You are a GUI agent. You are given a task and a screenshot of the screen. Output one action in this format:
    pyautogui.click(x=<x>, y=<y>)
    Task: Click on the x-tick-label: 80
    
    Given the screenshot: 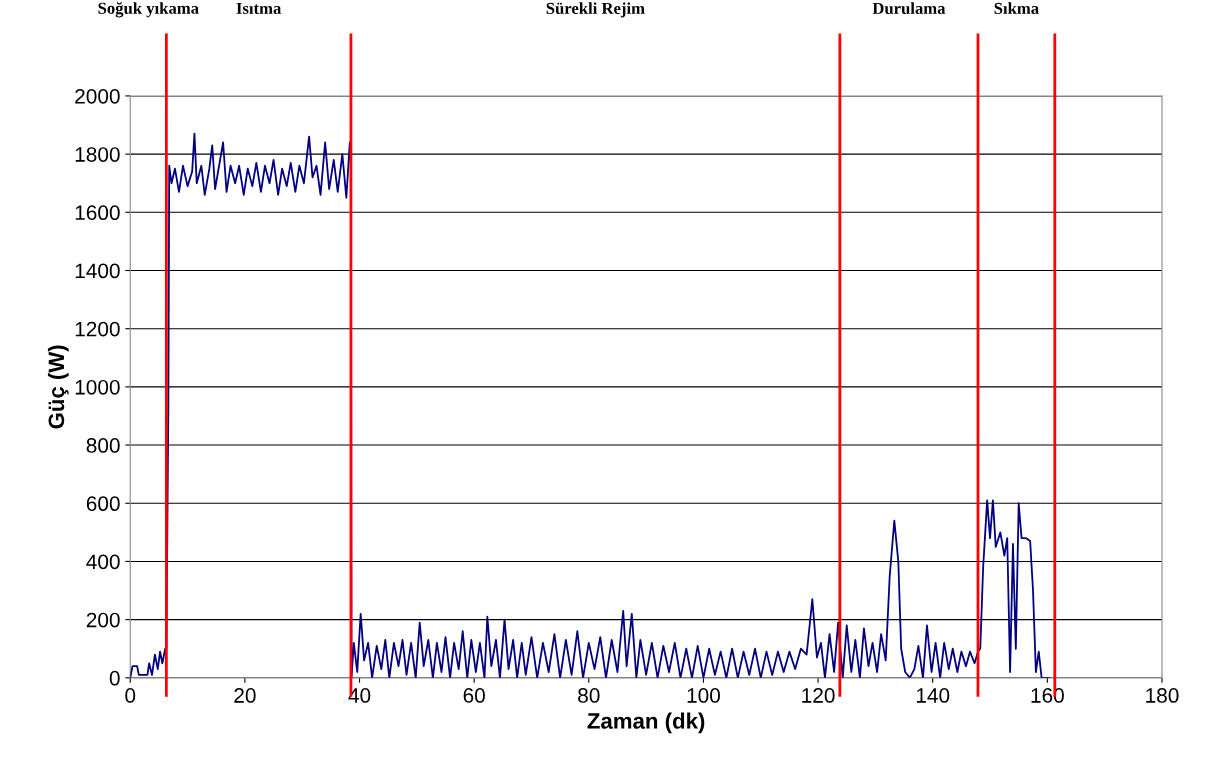 What is the action you would take?
    pyautogui.click(x=589, y=695)
    